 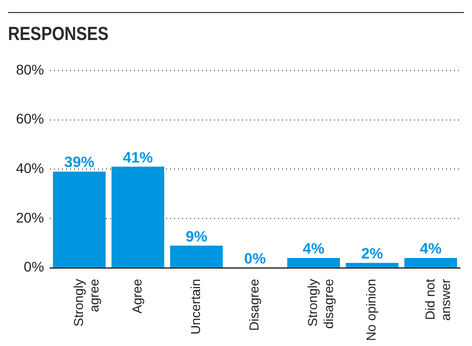 What do you see at coordinates (437, 299) in the screenshot?
I see `x-tick-label: Did not answer` at bounding box center [437, 299].